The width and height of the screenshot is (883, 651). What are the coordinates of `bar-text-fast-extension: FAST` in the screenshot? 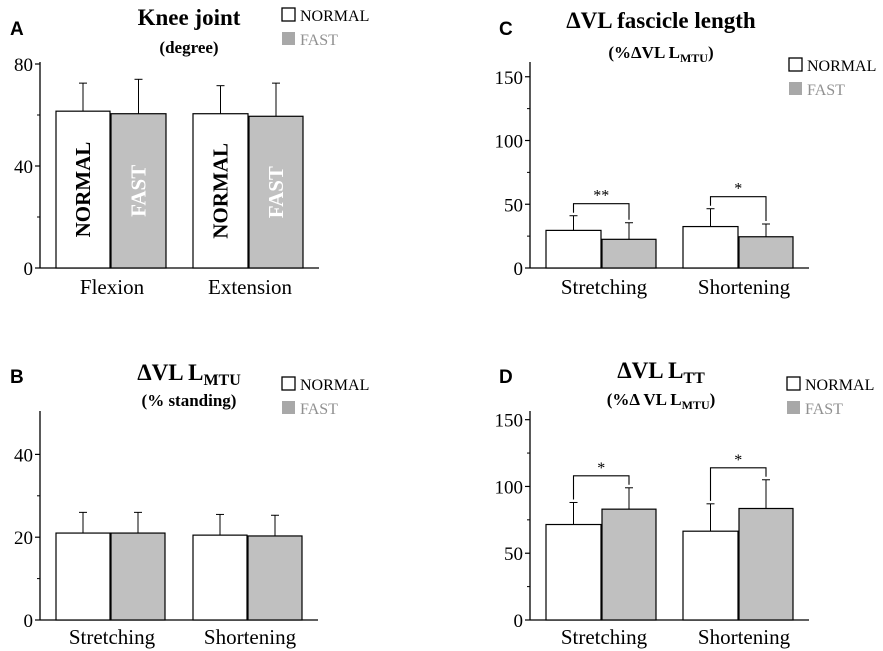 It's located at (276, 192).